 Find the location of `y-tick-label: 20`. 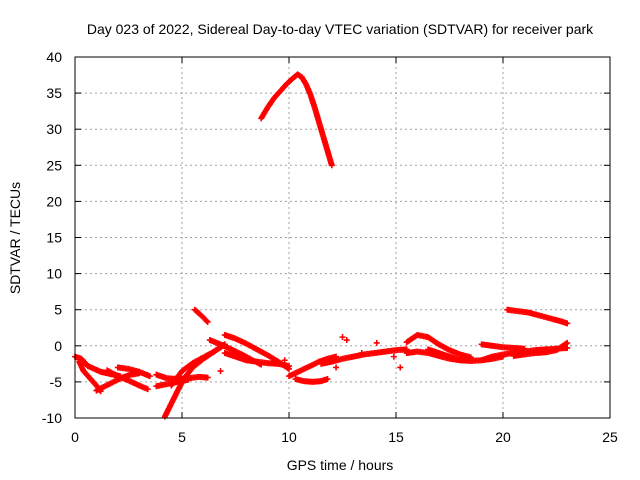

y-tick-label: 20 is located at coordinates (54, 201).